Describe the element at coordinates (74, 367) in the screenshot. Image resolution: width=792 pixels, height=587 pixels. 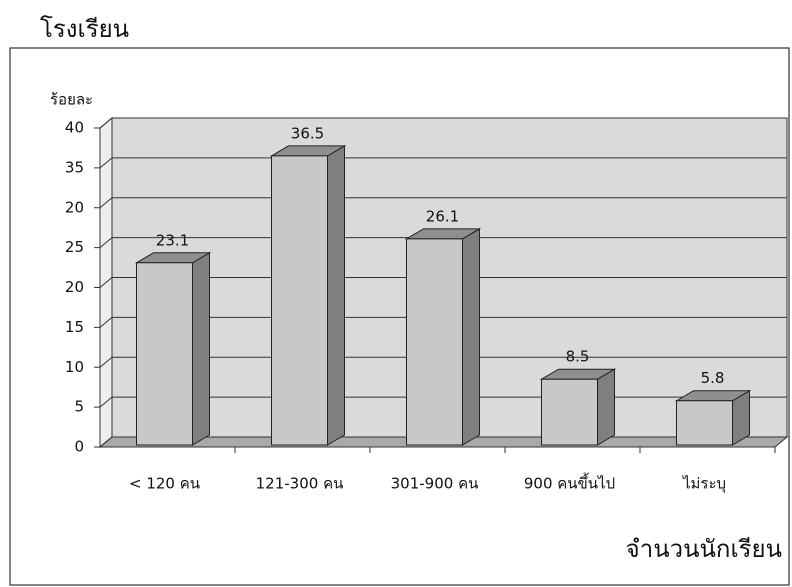
I see `y-tick-label: 10` at that location.